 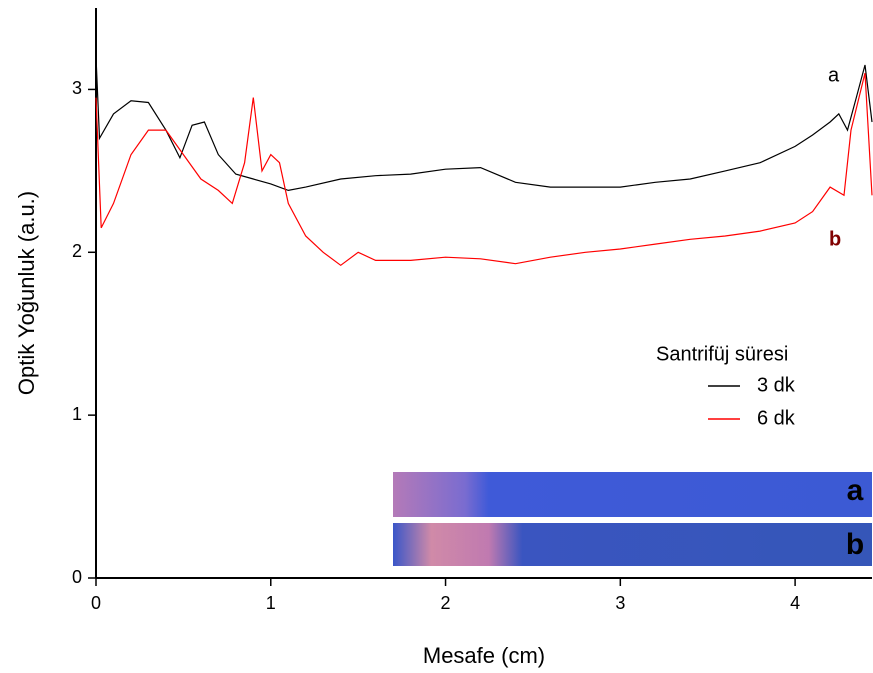 What do you see at coordinates (77, 88) in the screenshot?
I see `y-tick-label: 3` at bounding box center [77, 88].